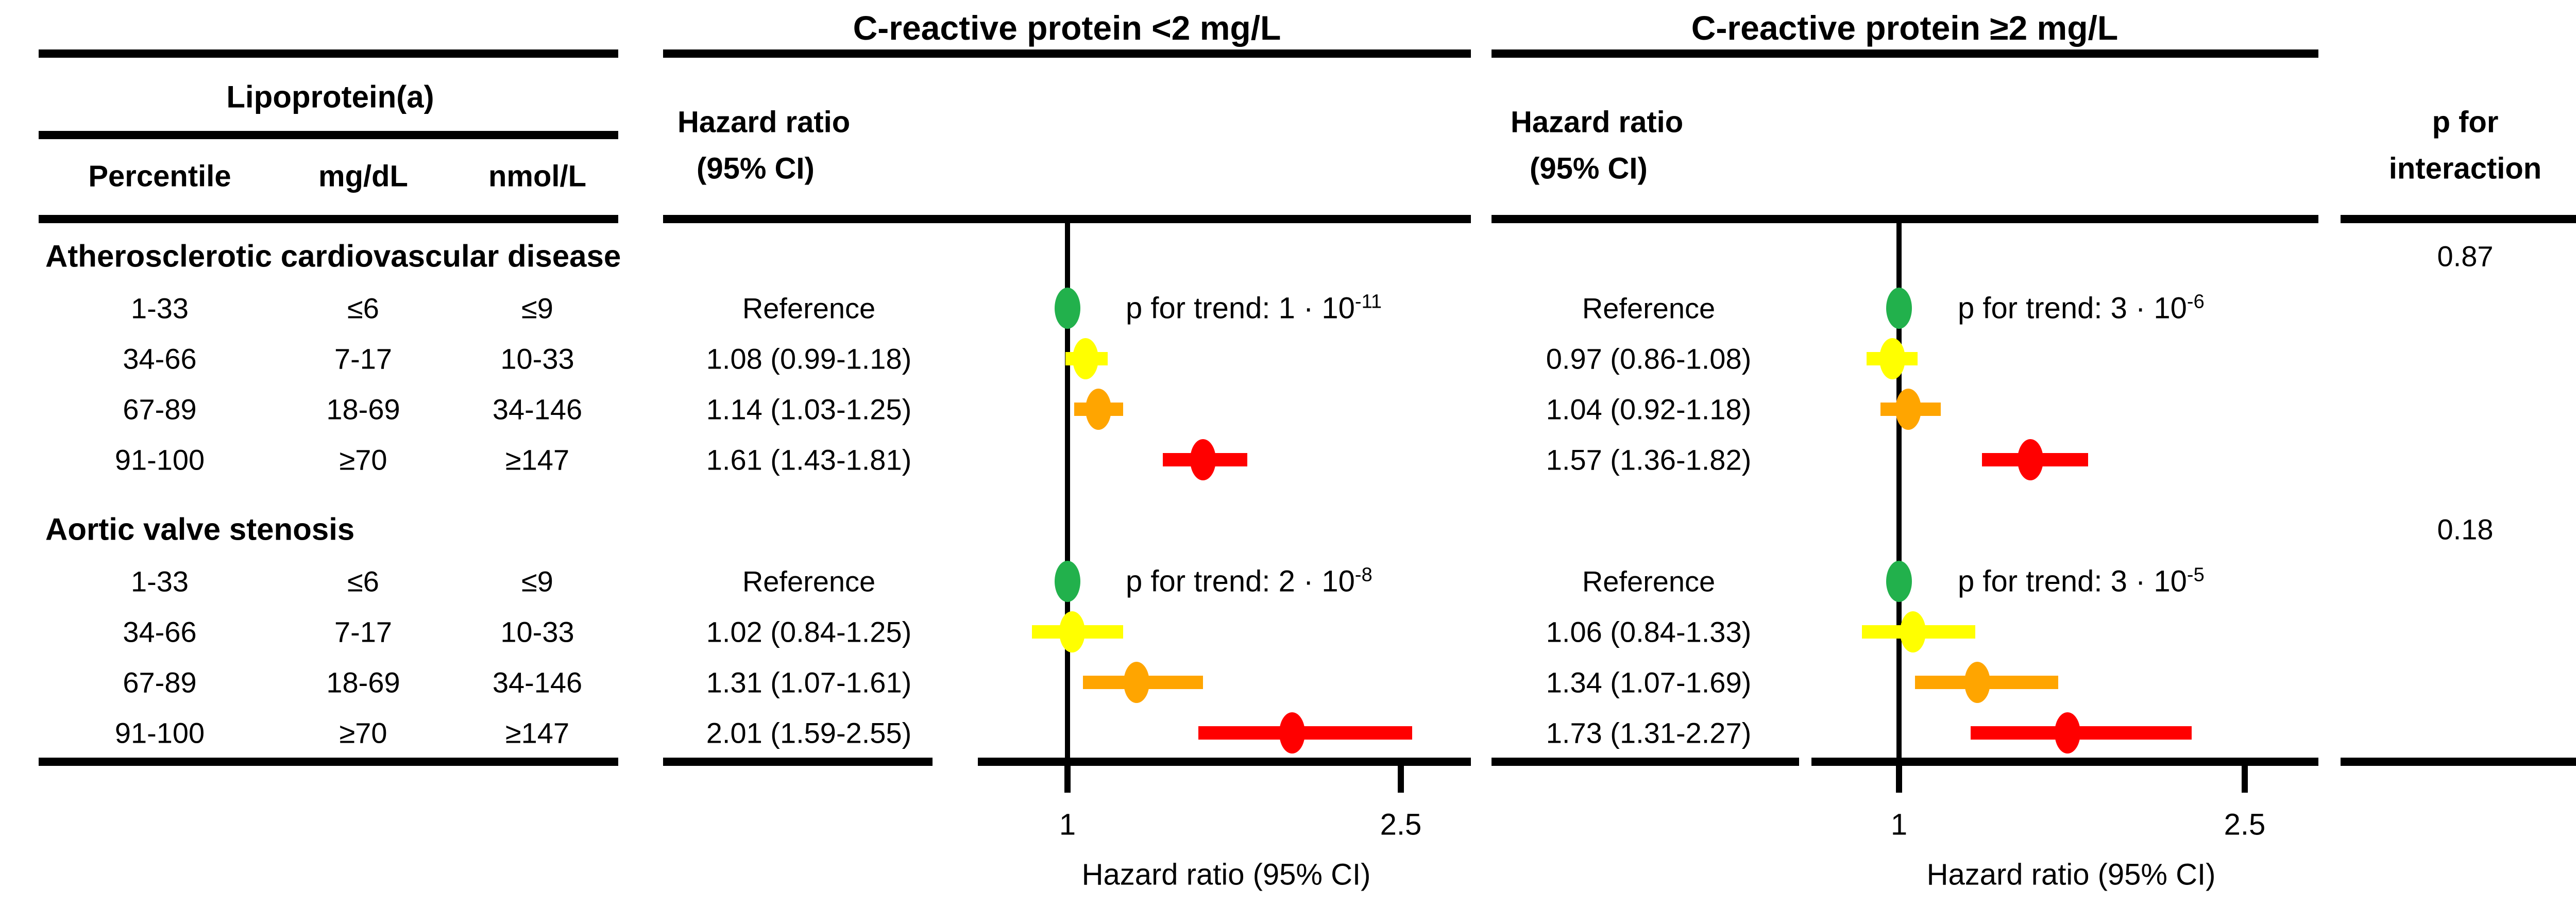  I want to click on hr-text-left: 1.31 (1.07-1.61), so click(809, 682).